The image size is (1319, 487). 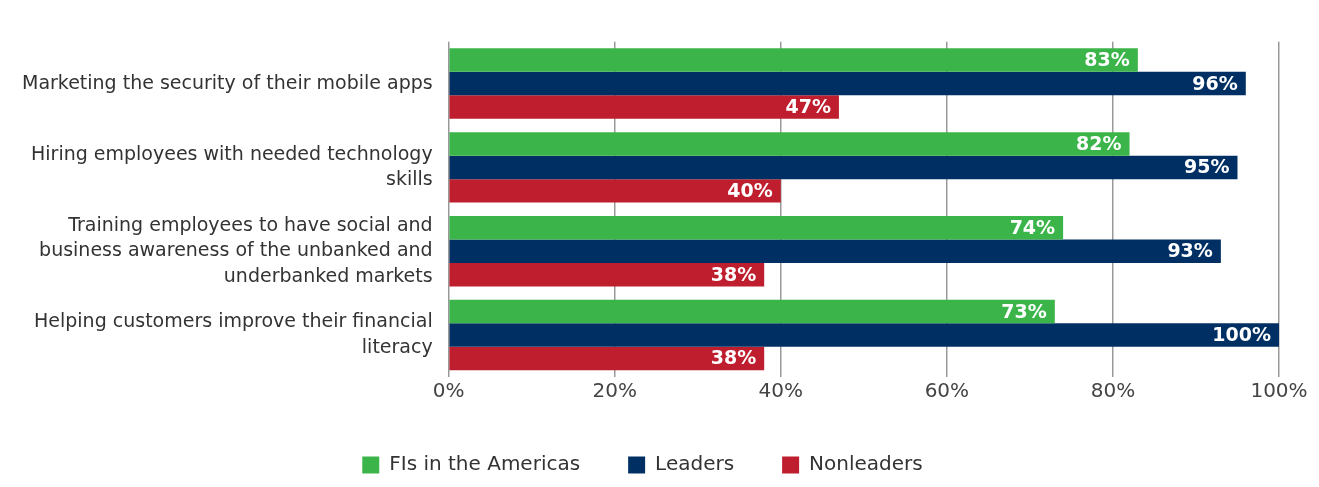 I want to click on data-label: 83%, so click(x=1107, y=59).